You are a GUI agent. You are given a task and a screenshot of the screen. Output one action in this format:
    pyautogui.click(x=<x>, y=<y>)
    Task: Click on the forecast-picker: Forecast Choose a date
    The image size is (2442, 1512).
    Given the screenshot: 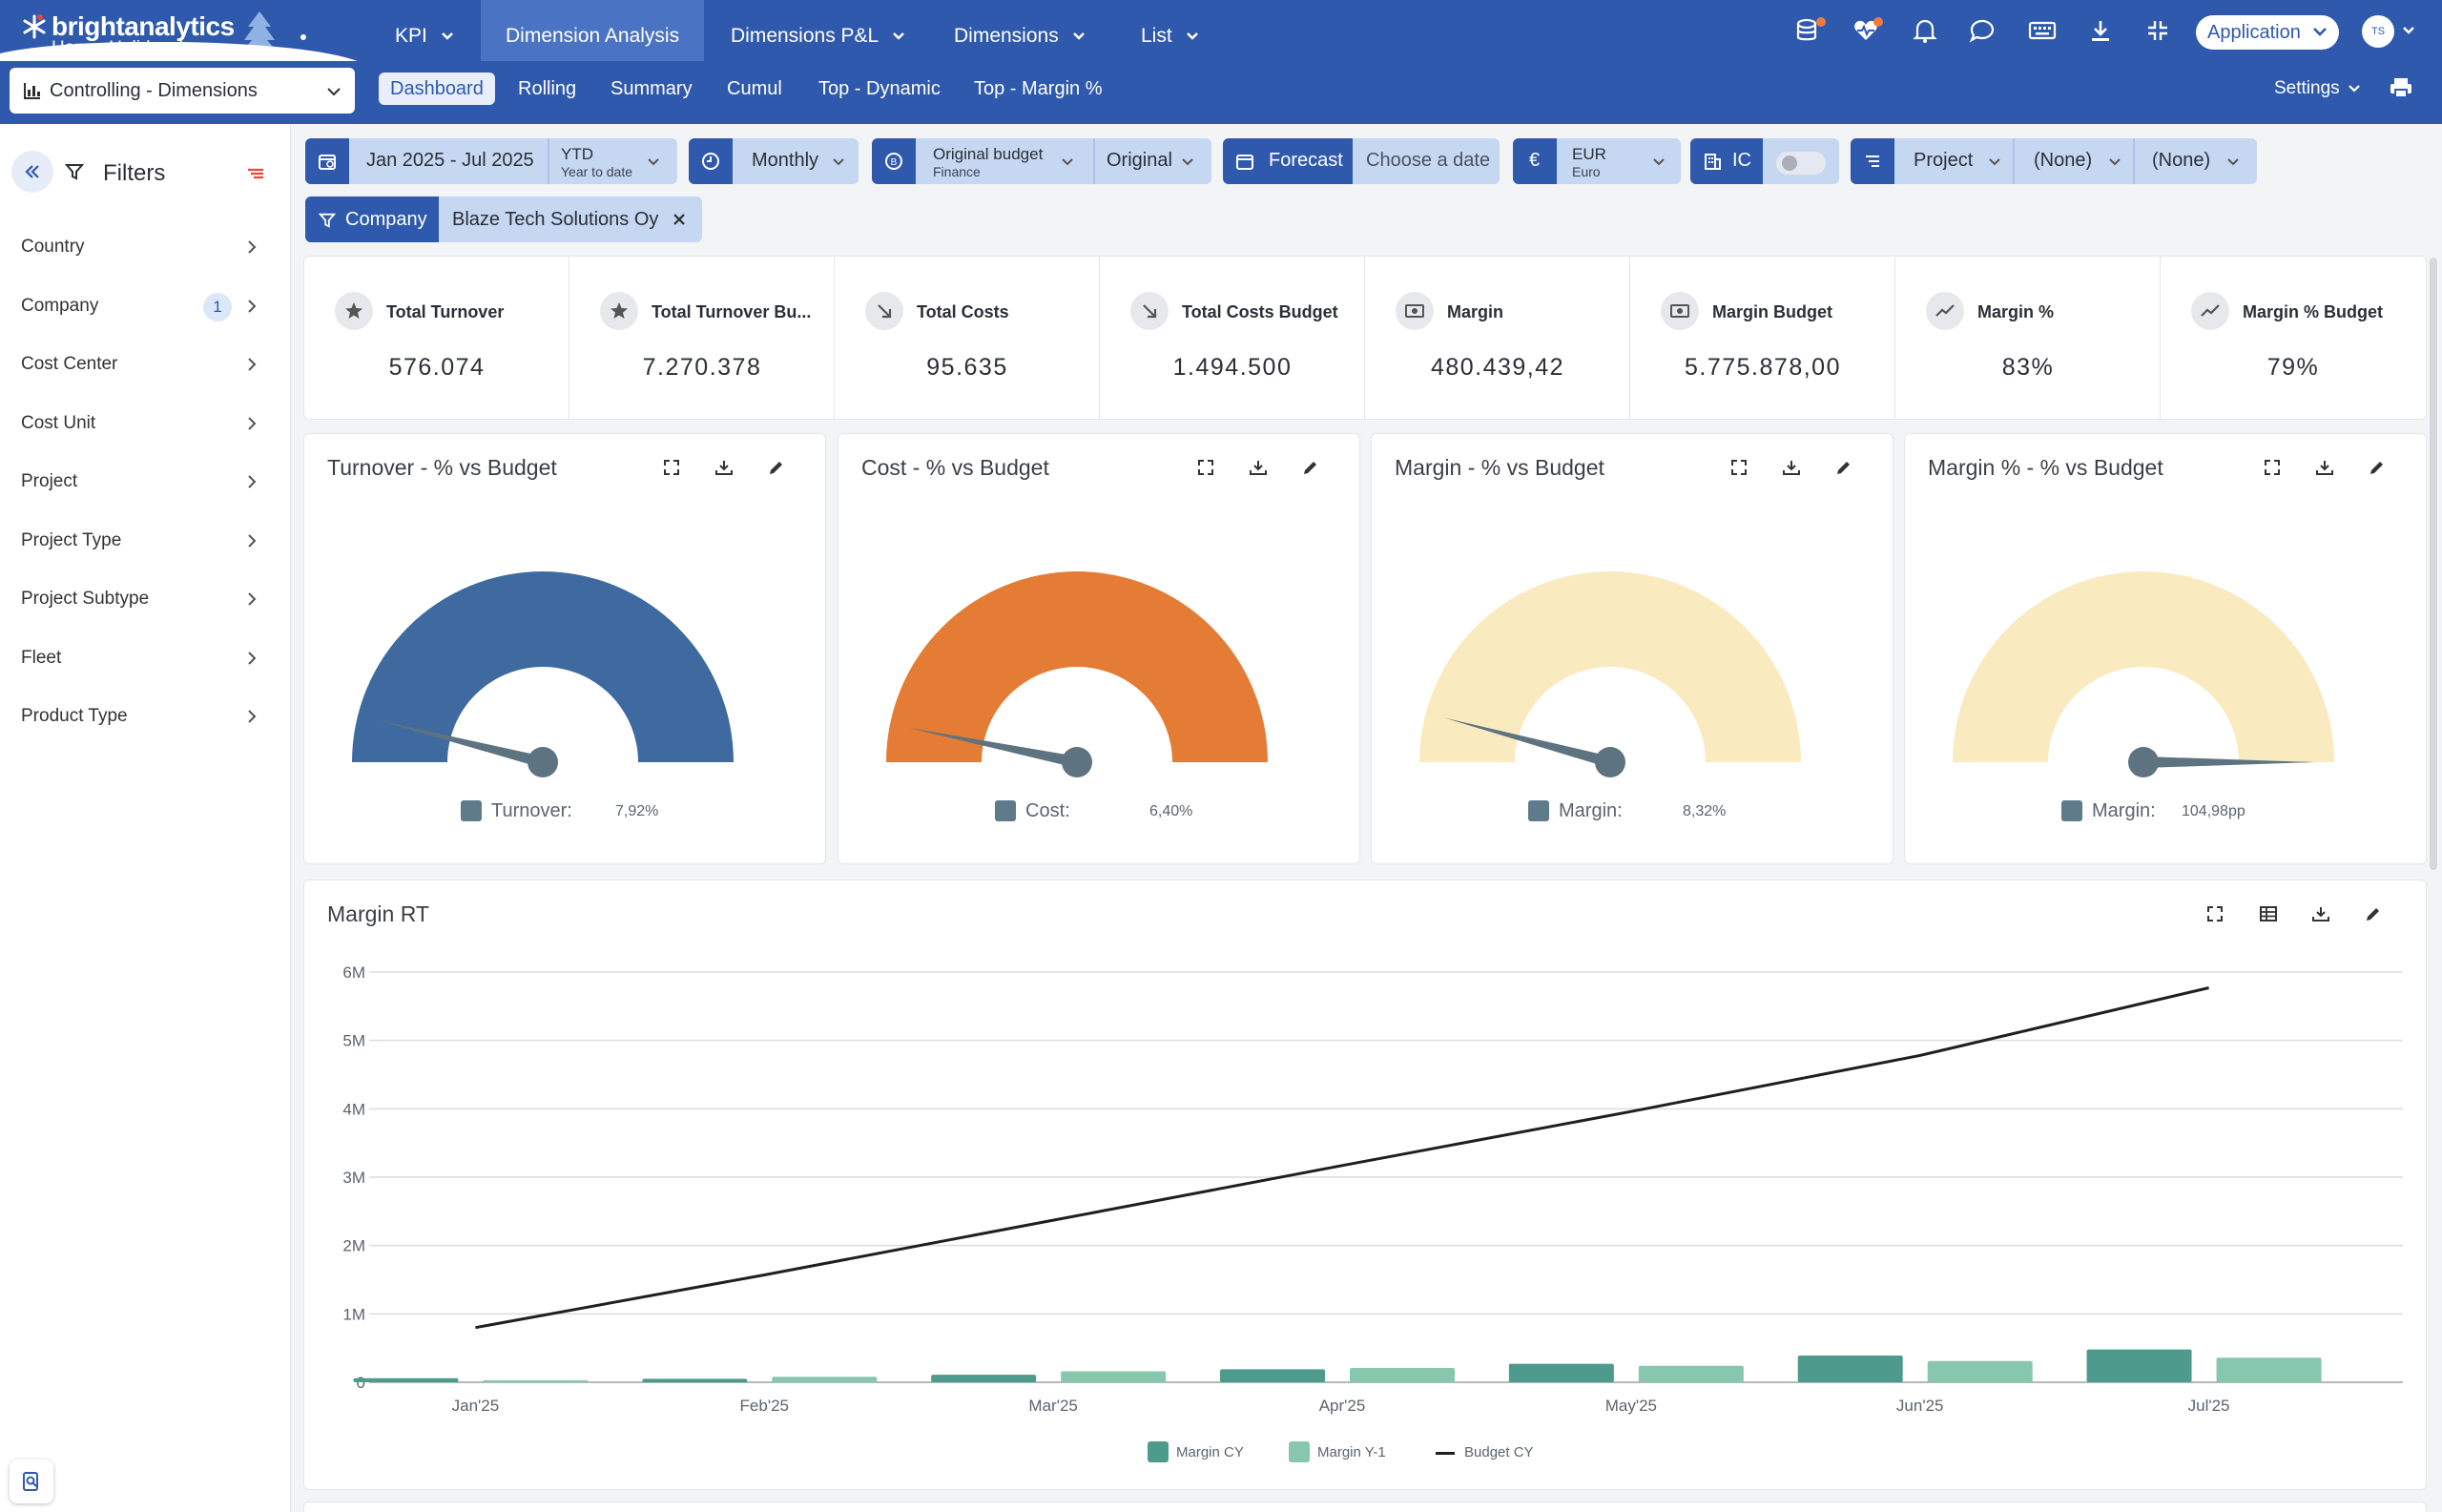 What is the action you would take?
    pyautogui.click(x=1361, y=161)
    